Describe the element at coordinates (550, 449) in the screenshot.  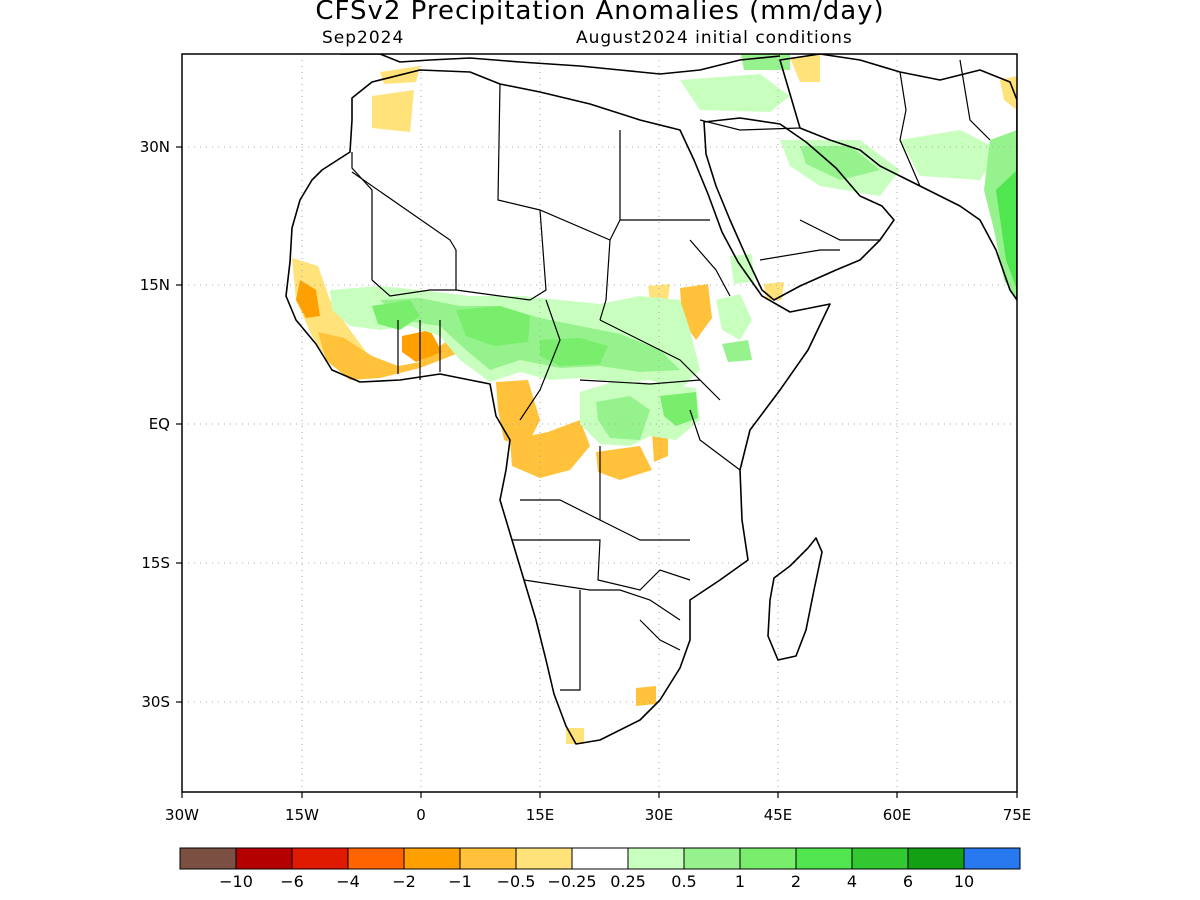
I see `dry-anomaly-congo` at that location.